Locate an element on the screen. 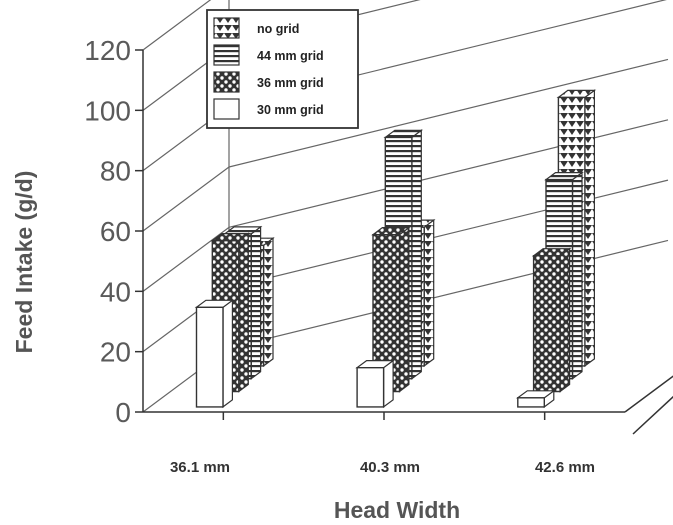  x-axis-title: Head Width is located at coordinates (397, 510).